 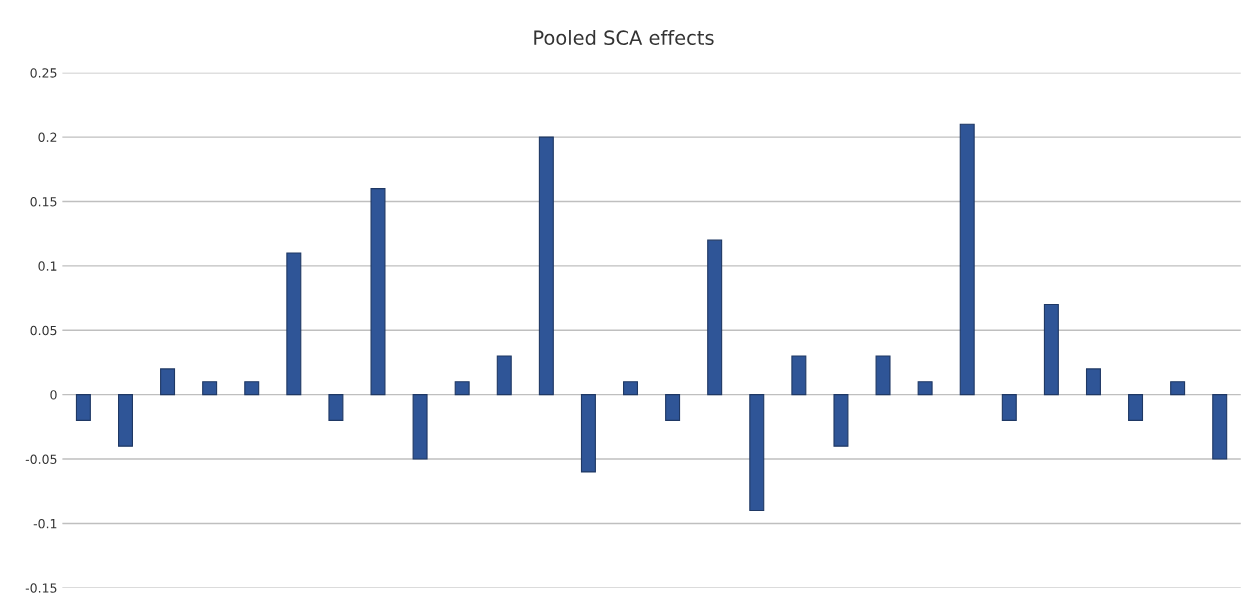 I want to click on chart-title: Pooled SCA effects, so click(x=624, y=37).